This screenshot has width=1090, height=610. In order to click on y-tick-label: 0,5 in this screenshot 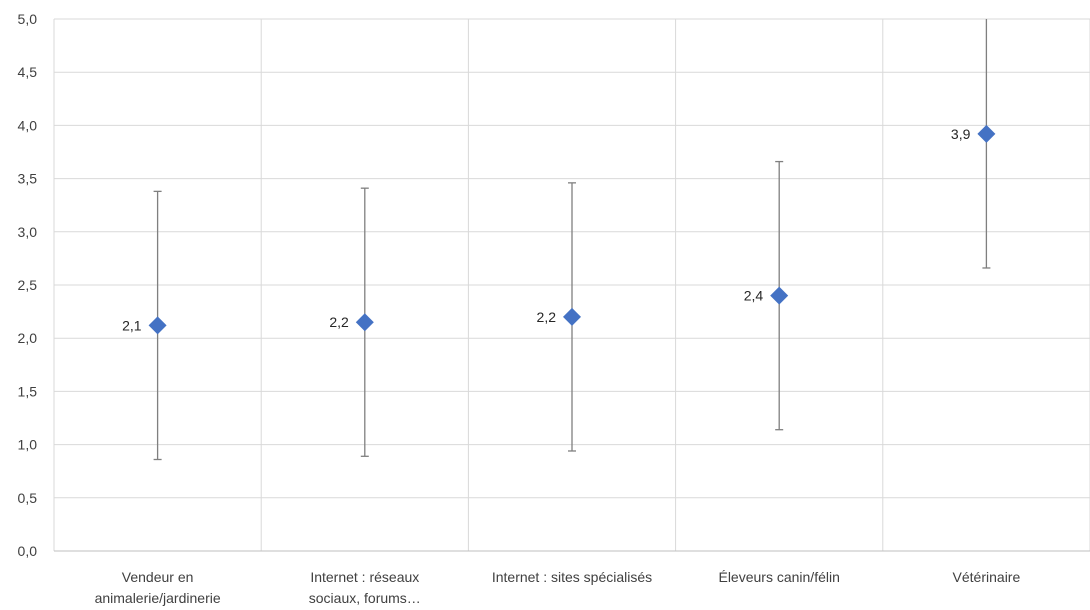, I will do `click(28, 498)`.